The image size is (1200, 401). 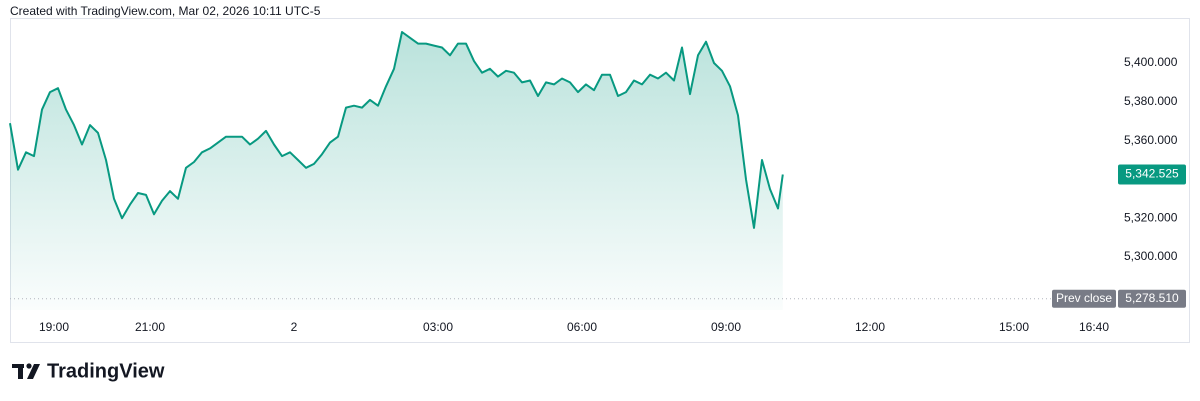 What do you see at coordinates (582, 327) in the screenshot?
I see `x-tick-label: 06:00` at bounding box center [582, 327].